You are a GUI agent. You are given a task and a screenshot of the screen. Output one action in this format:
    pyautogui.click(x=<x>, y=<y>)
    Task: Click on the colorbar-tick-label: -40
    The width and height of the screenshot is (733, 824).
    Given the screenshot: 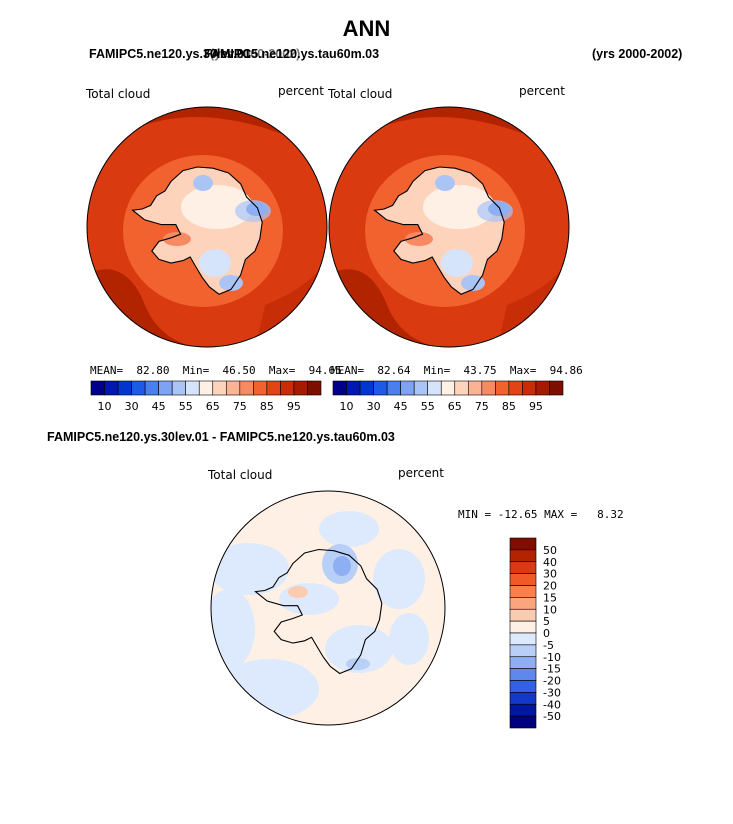 What is the action you would take?
    pyautogui.click(x=552, y=704)
    